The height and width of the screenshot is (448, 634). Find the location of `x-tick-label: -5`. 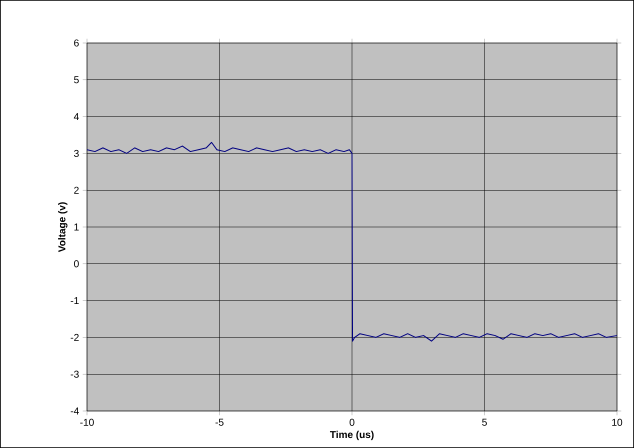

x-tick-label: -5 is located at coordinates (219, 422).